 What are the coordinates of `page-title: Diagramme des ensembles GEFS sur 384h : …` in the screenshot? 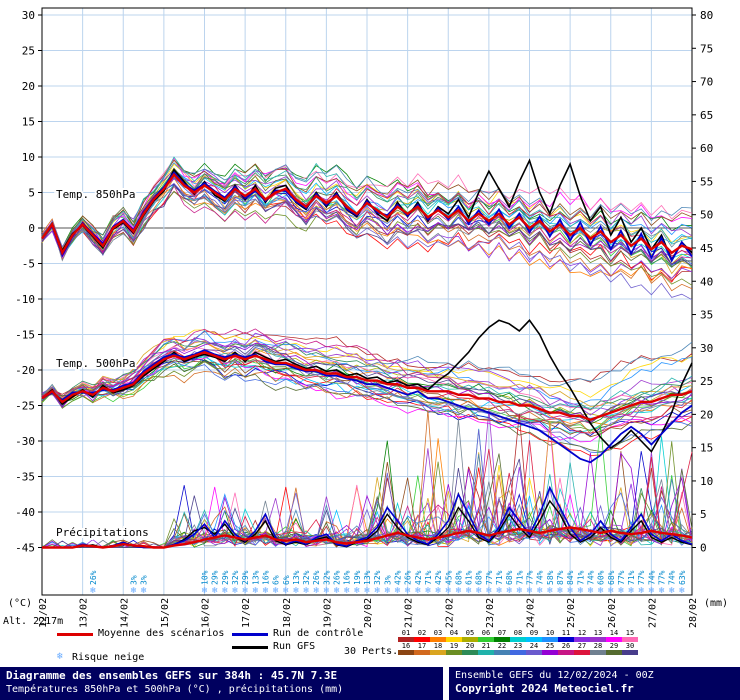 It's located at (172, 675).